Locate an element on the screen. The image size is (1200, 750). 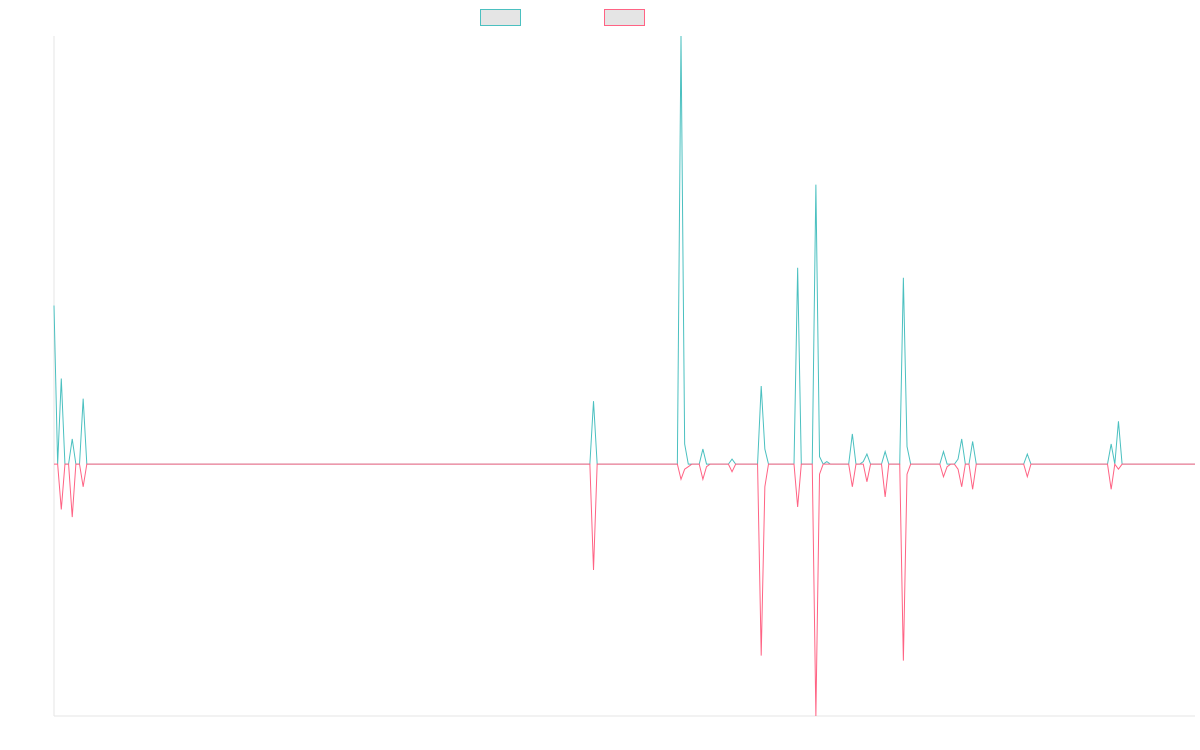
chart-legend is located at coordinates (562, 17).